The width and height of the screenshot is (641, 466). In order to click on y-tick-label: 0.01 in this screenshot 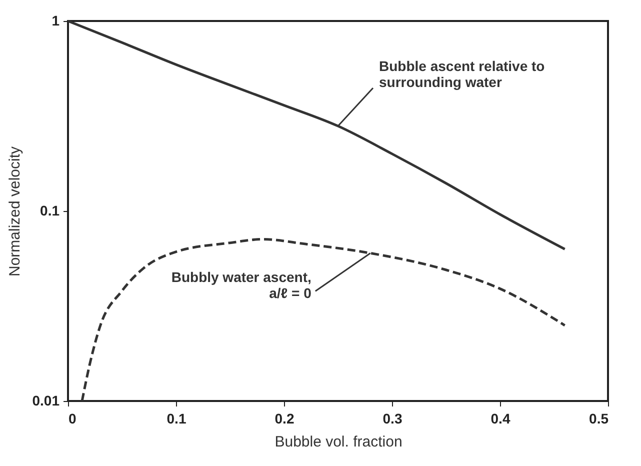, I will do `click(46, 400)`.